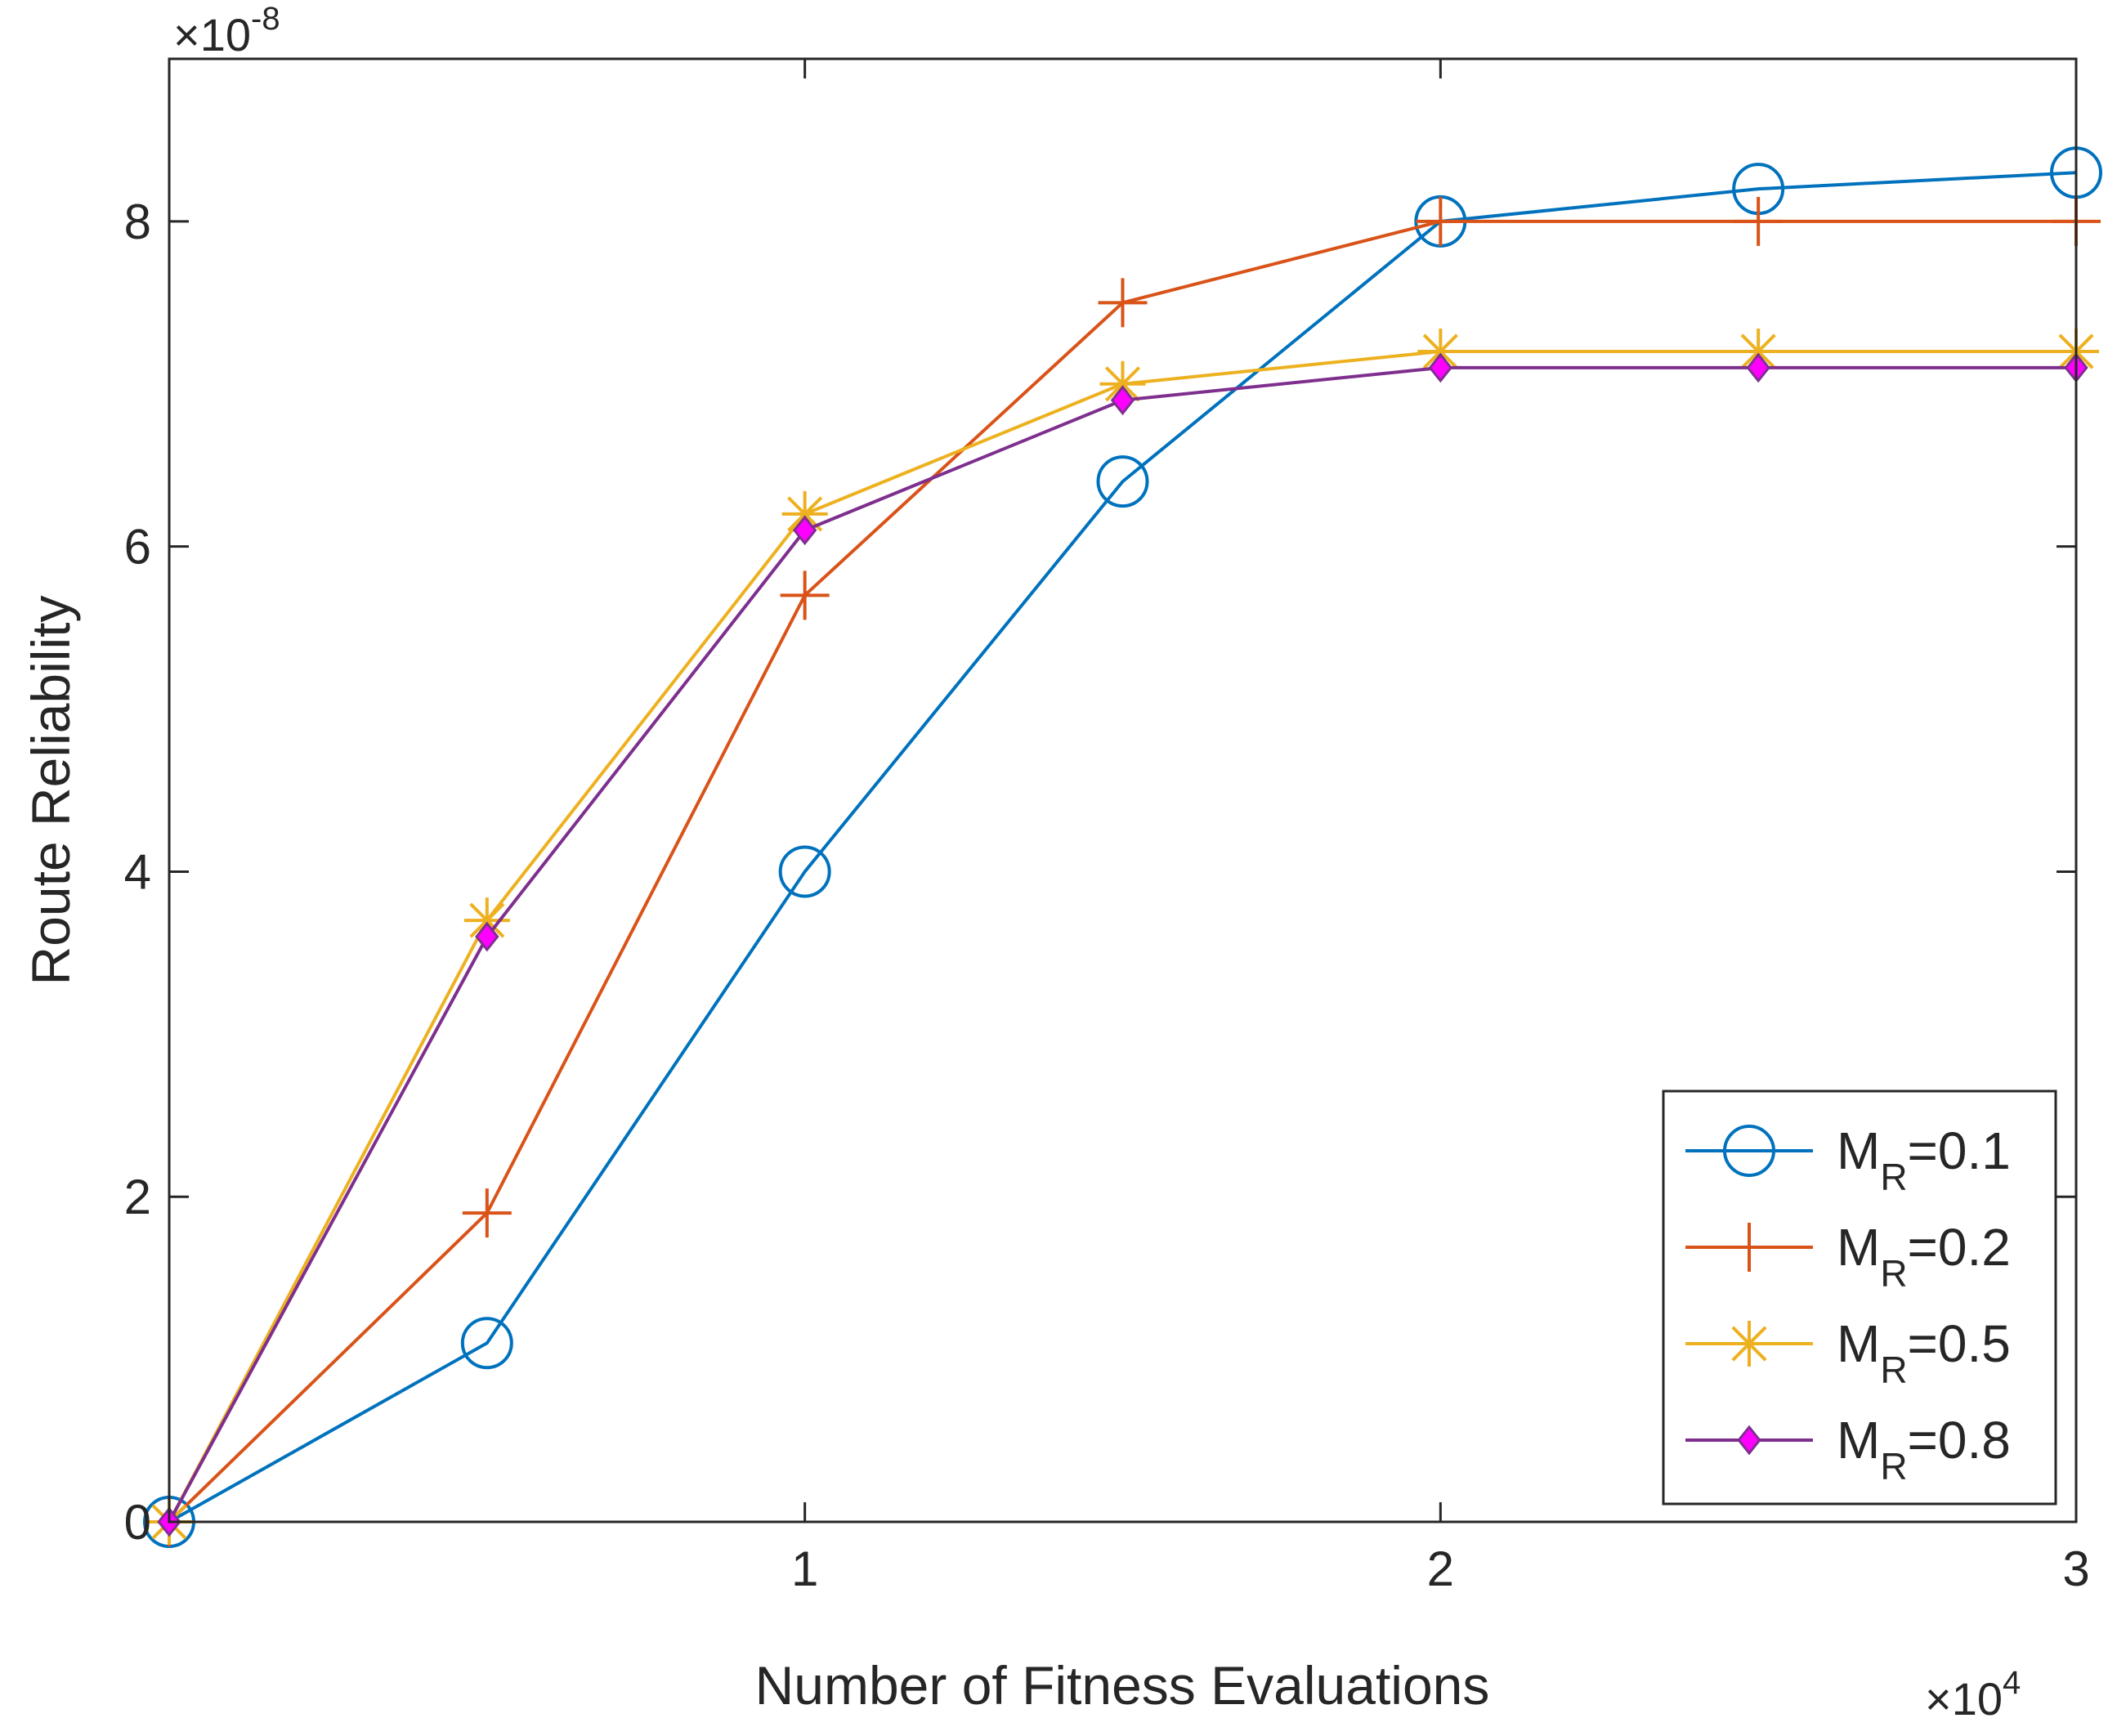  I want to click on legend-box, so click(1859, 1297).